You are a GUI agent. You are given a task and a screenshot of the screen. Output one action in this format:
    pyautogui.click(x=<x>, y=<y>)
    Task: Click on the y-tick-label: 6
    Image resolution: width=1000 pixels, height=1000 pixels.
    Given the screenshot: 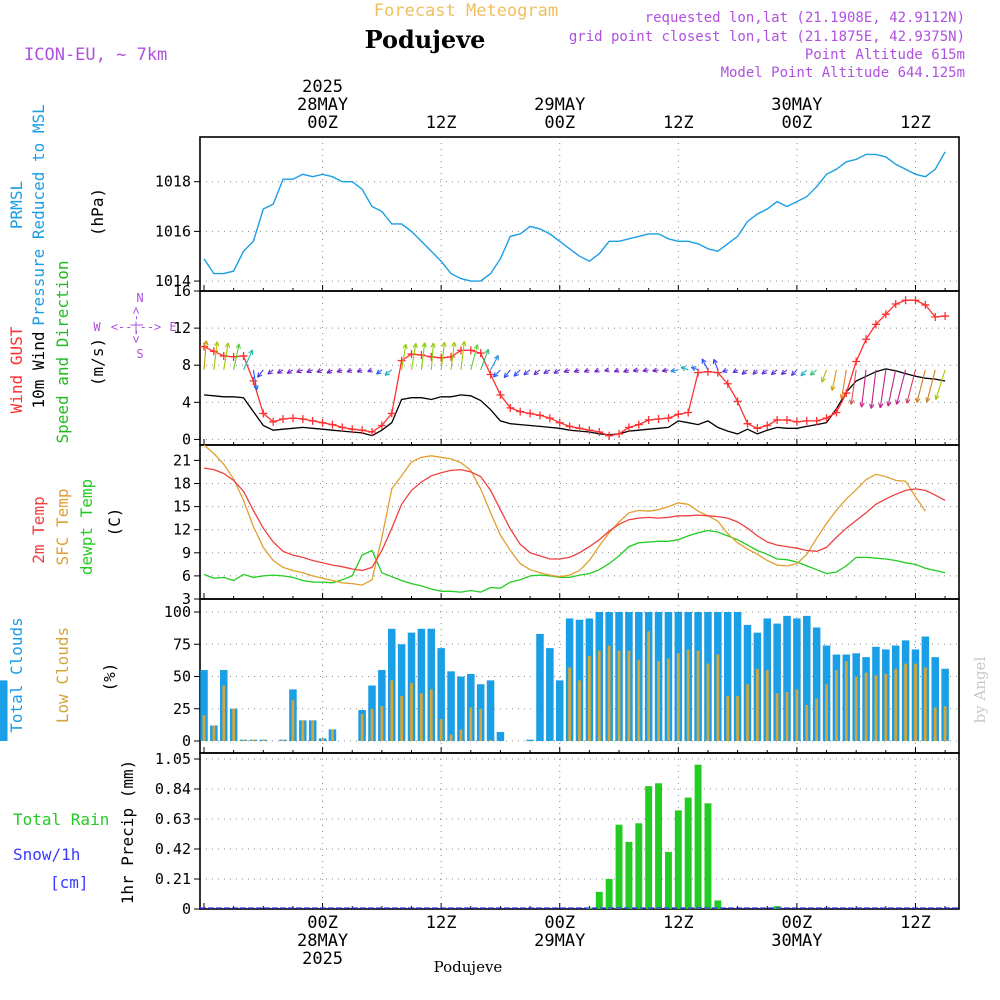 What is the action you would take?
    pyautogui.click(x=186, y=576)
    